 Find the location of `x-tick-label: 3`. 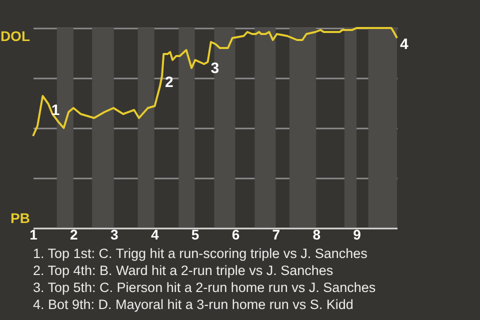

x-tick-label: 3 is located at coordinates (114, 234).